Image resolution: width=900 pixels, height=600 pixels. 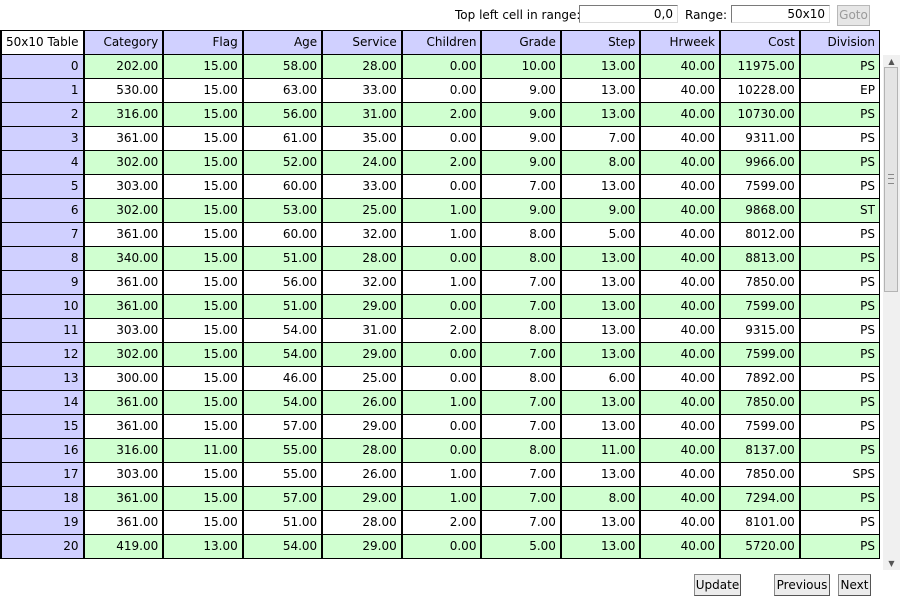 What do you see at coordinates (362, 210) in the screenshot?
I see `table-cell: 25.00` at bounding box center [362, 210].